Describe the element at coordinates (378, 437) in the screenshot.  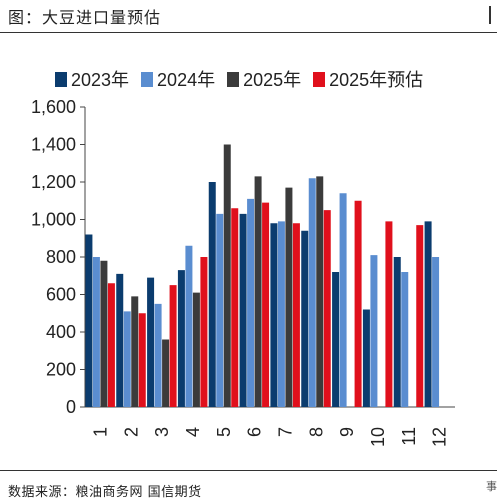
I see `x-tick-label: 10` at that location.